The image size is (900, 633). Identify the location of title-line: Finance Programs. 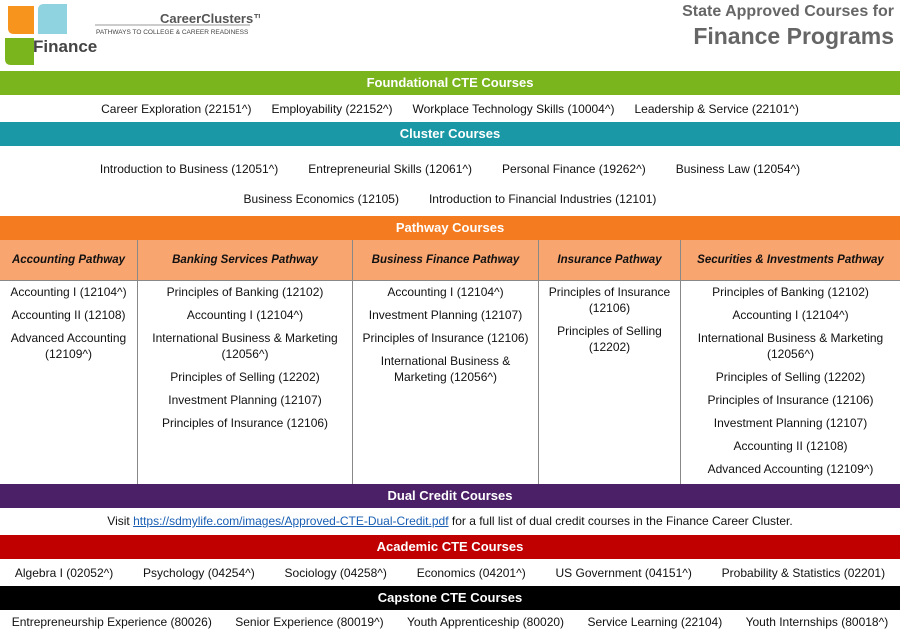
(793, 36).